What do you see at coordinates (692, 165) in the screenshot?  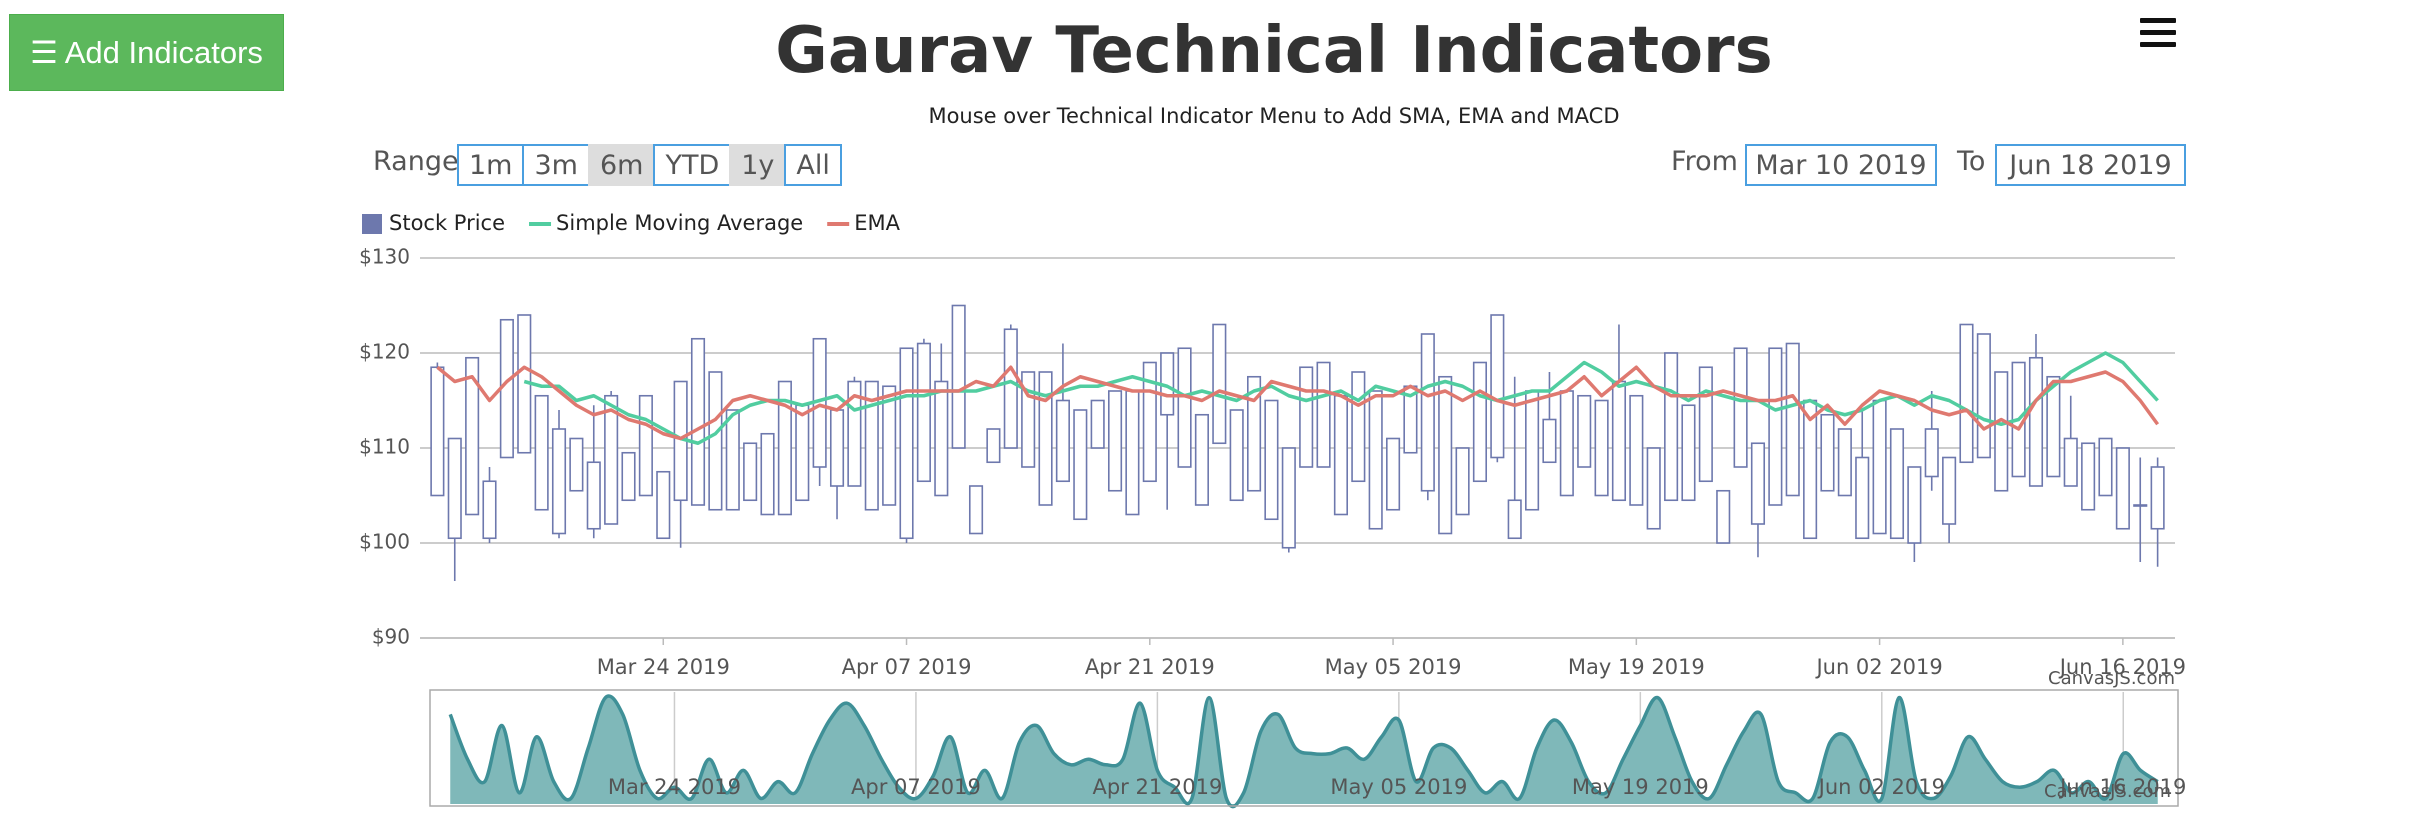 I see `range-button: YTD` at bounding box center [692, 165].